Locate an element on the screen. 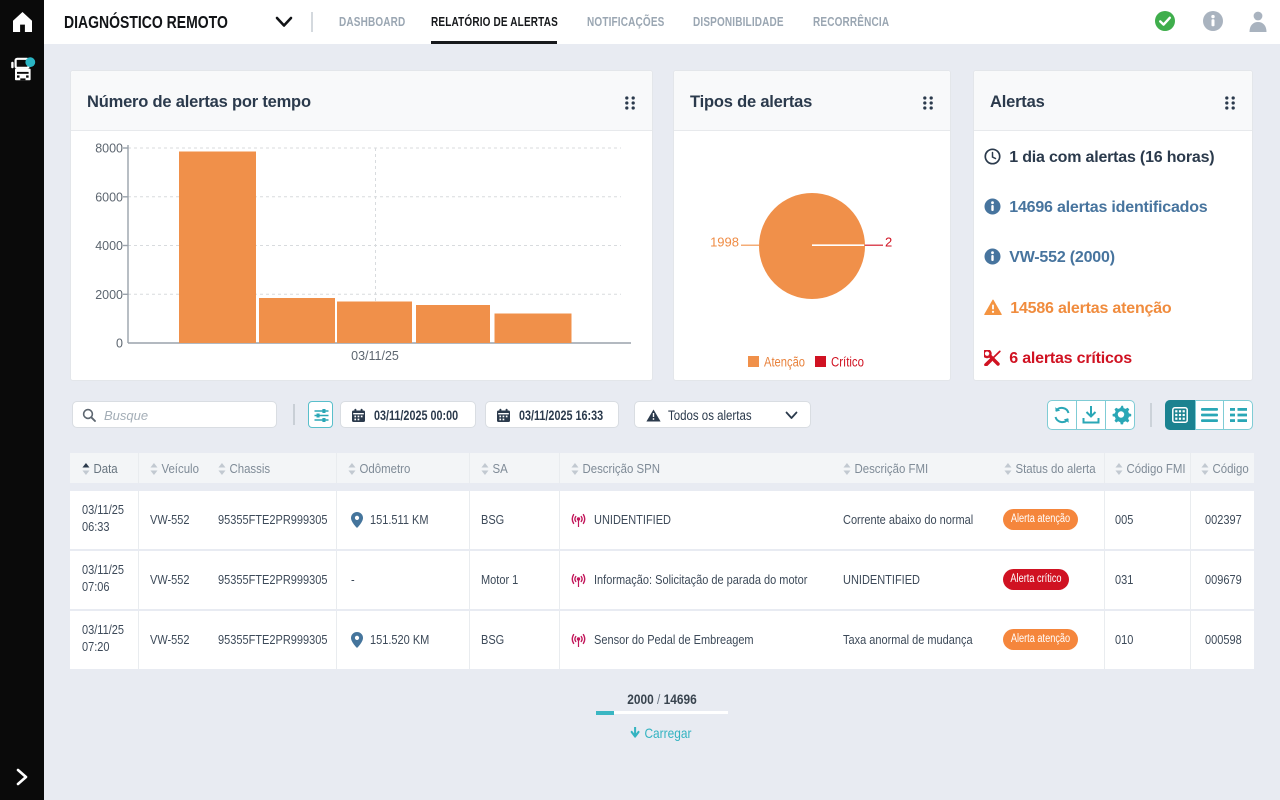 This screenshot has height=800, width=1280. svg-text: 03/11/25 is located at coordinates (375, 356).